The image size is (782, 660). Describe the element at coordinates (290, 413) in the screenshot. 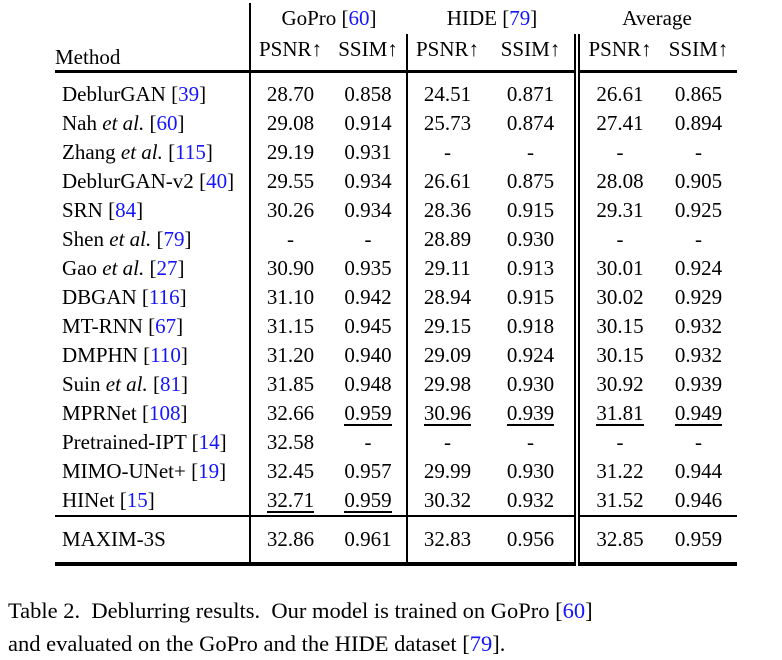

I see `metric-value: 32.66` at that location.